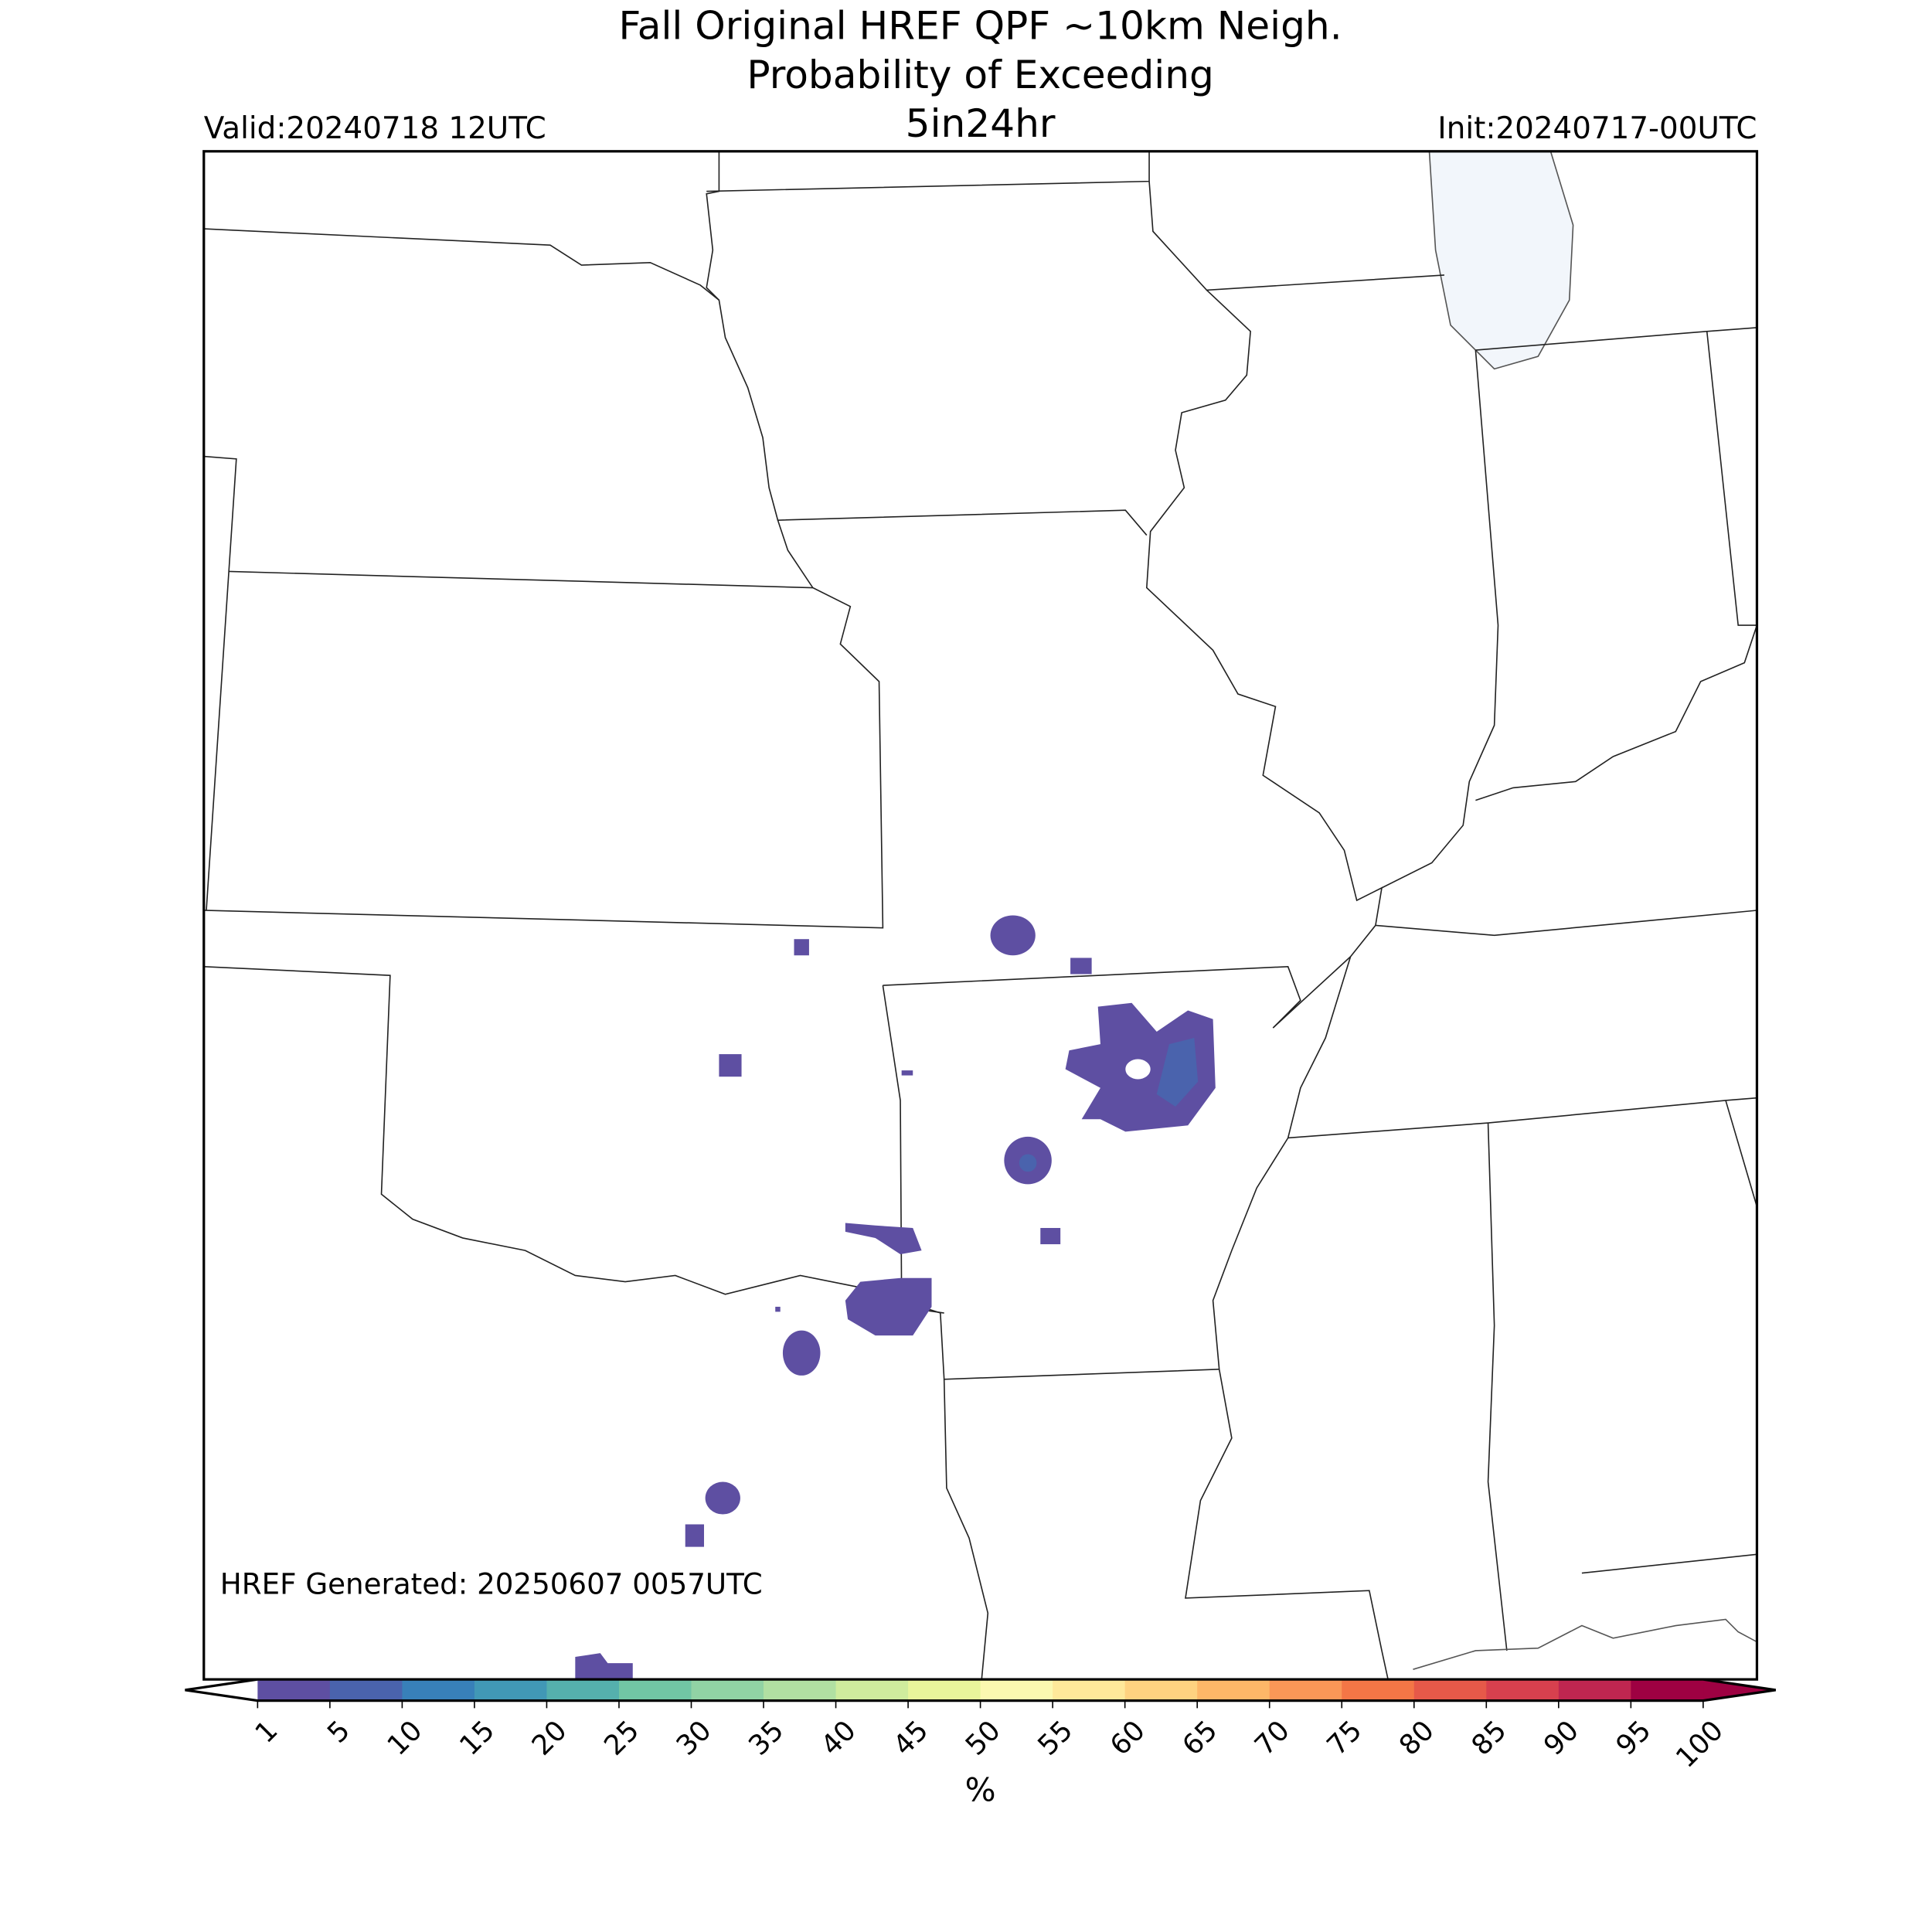  Describe the element at coordinates (621, 1739) in the screenshot. I see `colorbar-tick-label: 25` at that location.